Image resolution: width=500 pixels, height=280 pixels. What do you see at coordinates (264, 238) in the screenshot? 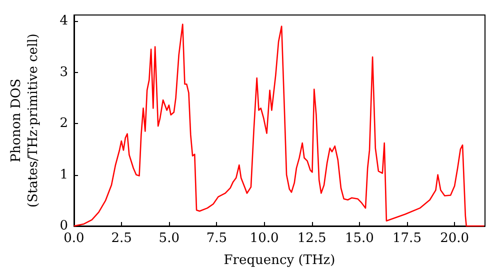
I see `x-tick-label: 10.0` at bounding box center [264, 238].